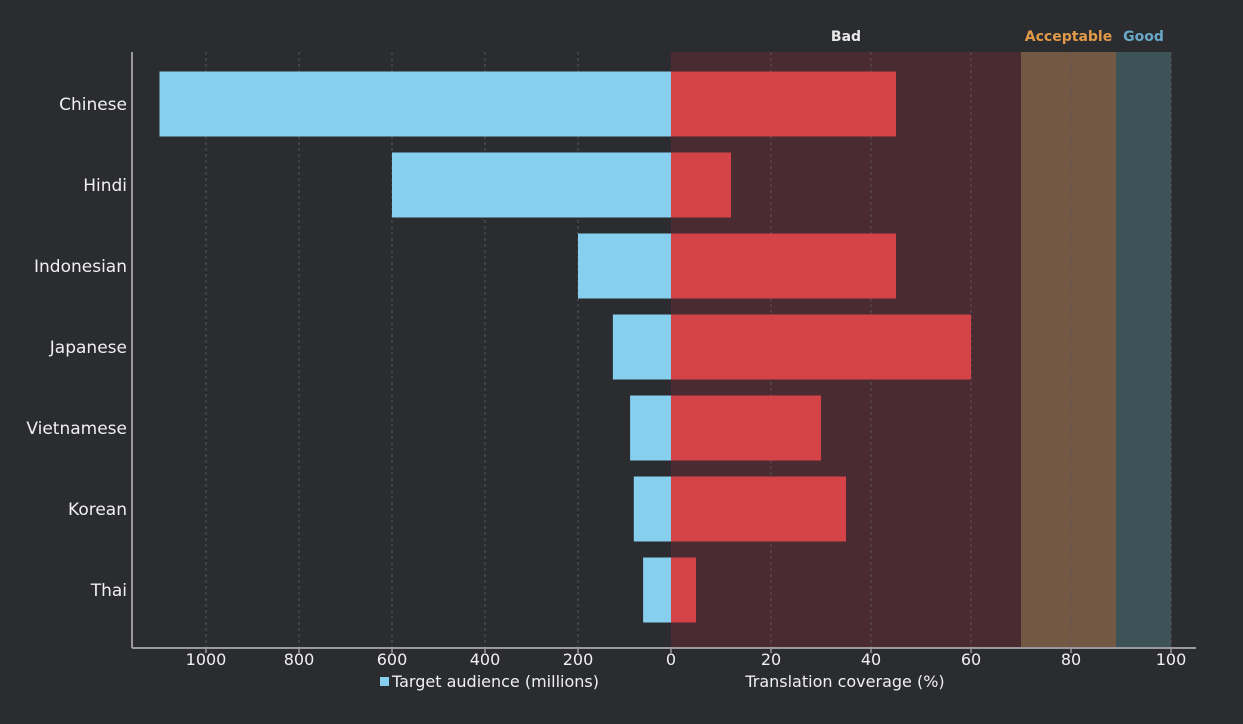 The image size is (1243, 724). I want to click on x-tick-label-right-20: 20, so click(771, 659).